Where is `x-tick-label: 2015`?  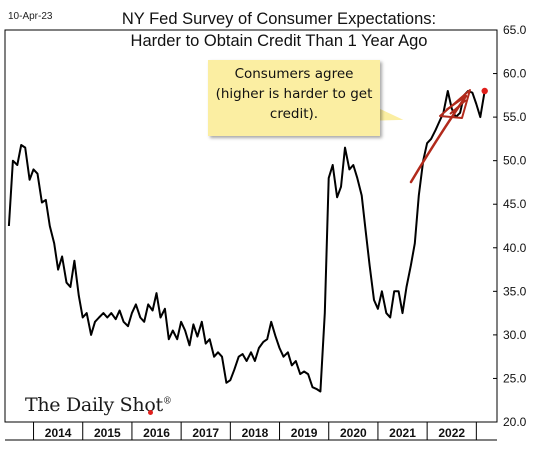 x-tick-label: 2015 is located at coordinates (107, 433).